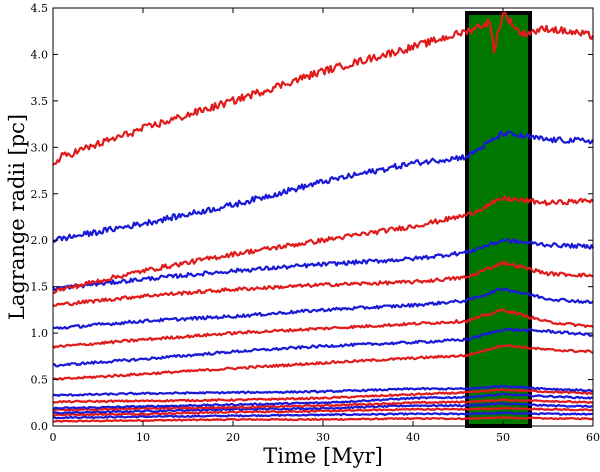 The height and width of the screenshot is (472, 600). What do you see at coordinates (40, 333) in the screenshot?
I see `y-tick-label: 1.0` at bounding box center [40, 333].